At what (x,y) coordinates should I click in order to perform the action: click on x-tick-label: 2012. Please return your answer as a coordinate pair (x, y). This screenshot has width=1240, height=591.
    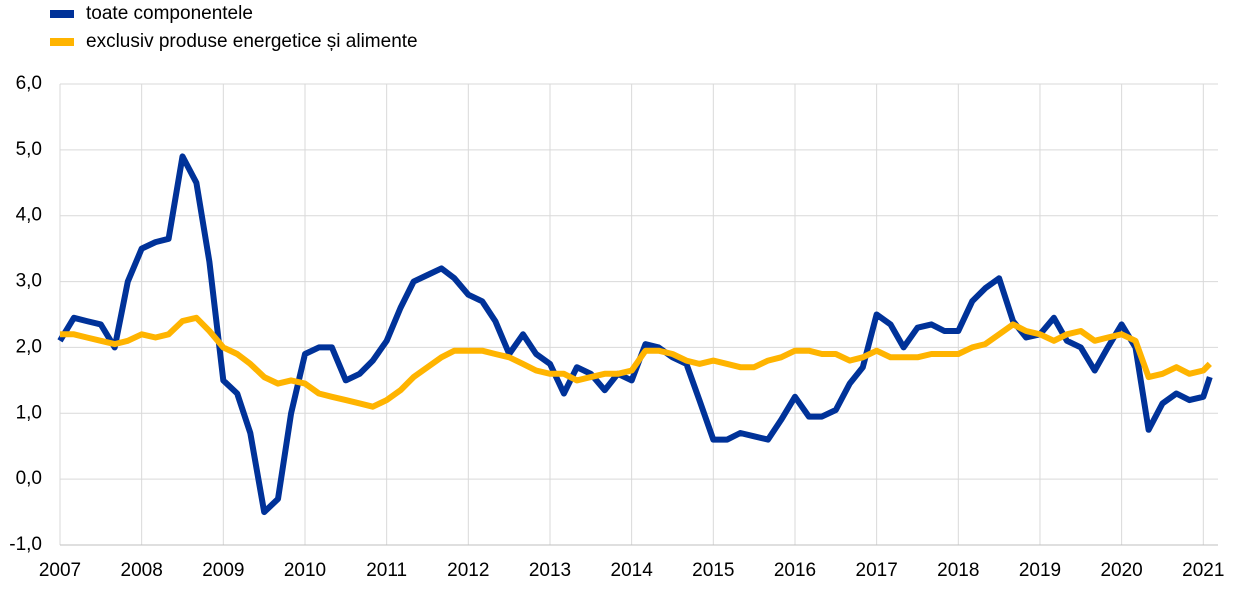
    Looking at the image, I should click on (468, 570).